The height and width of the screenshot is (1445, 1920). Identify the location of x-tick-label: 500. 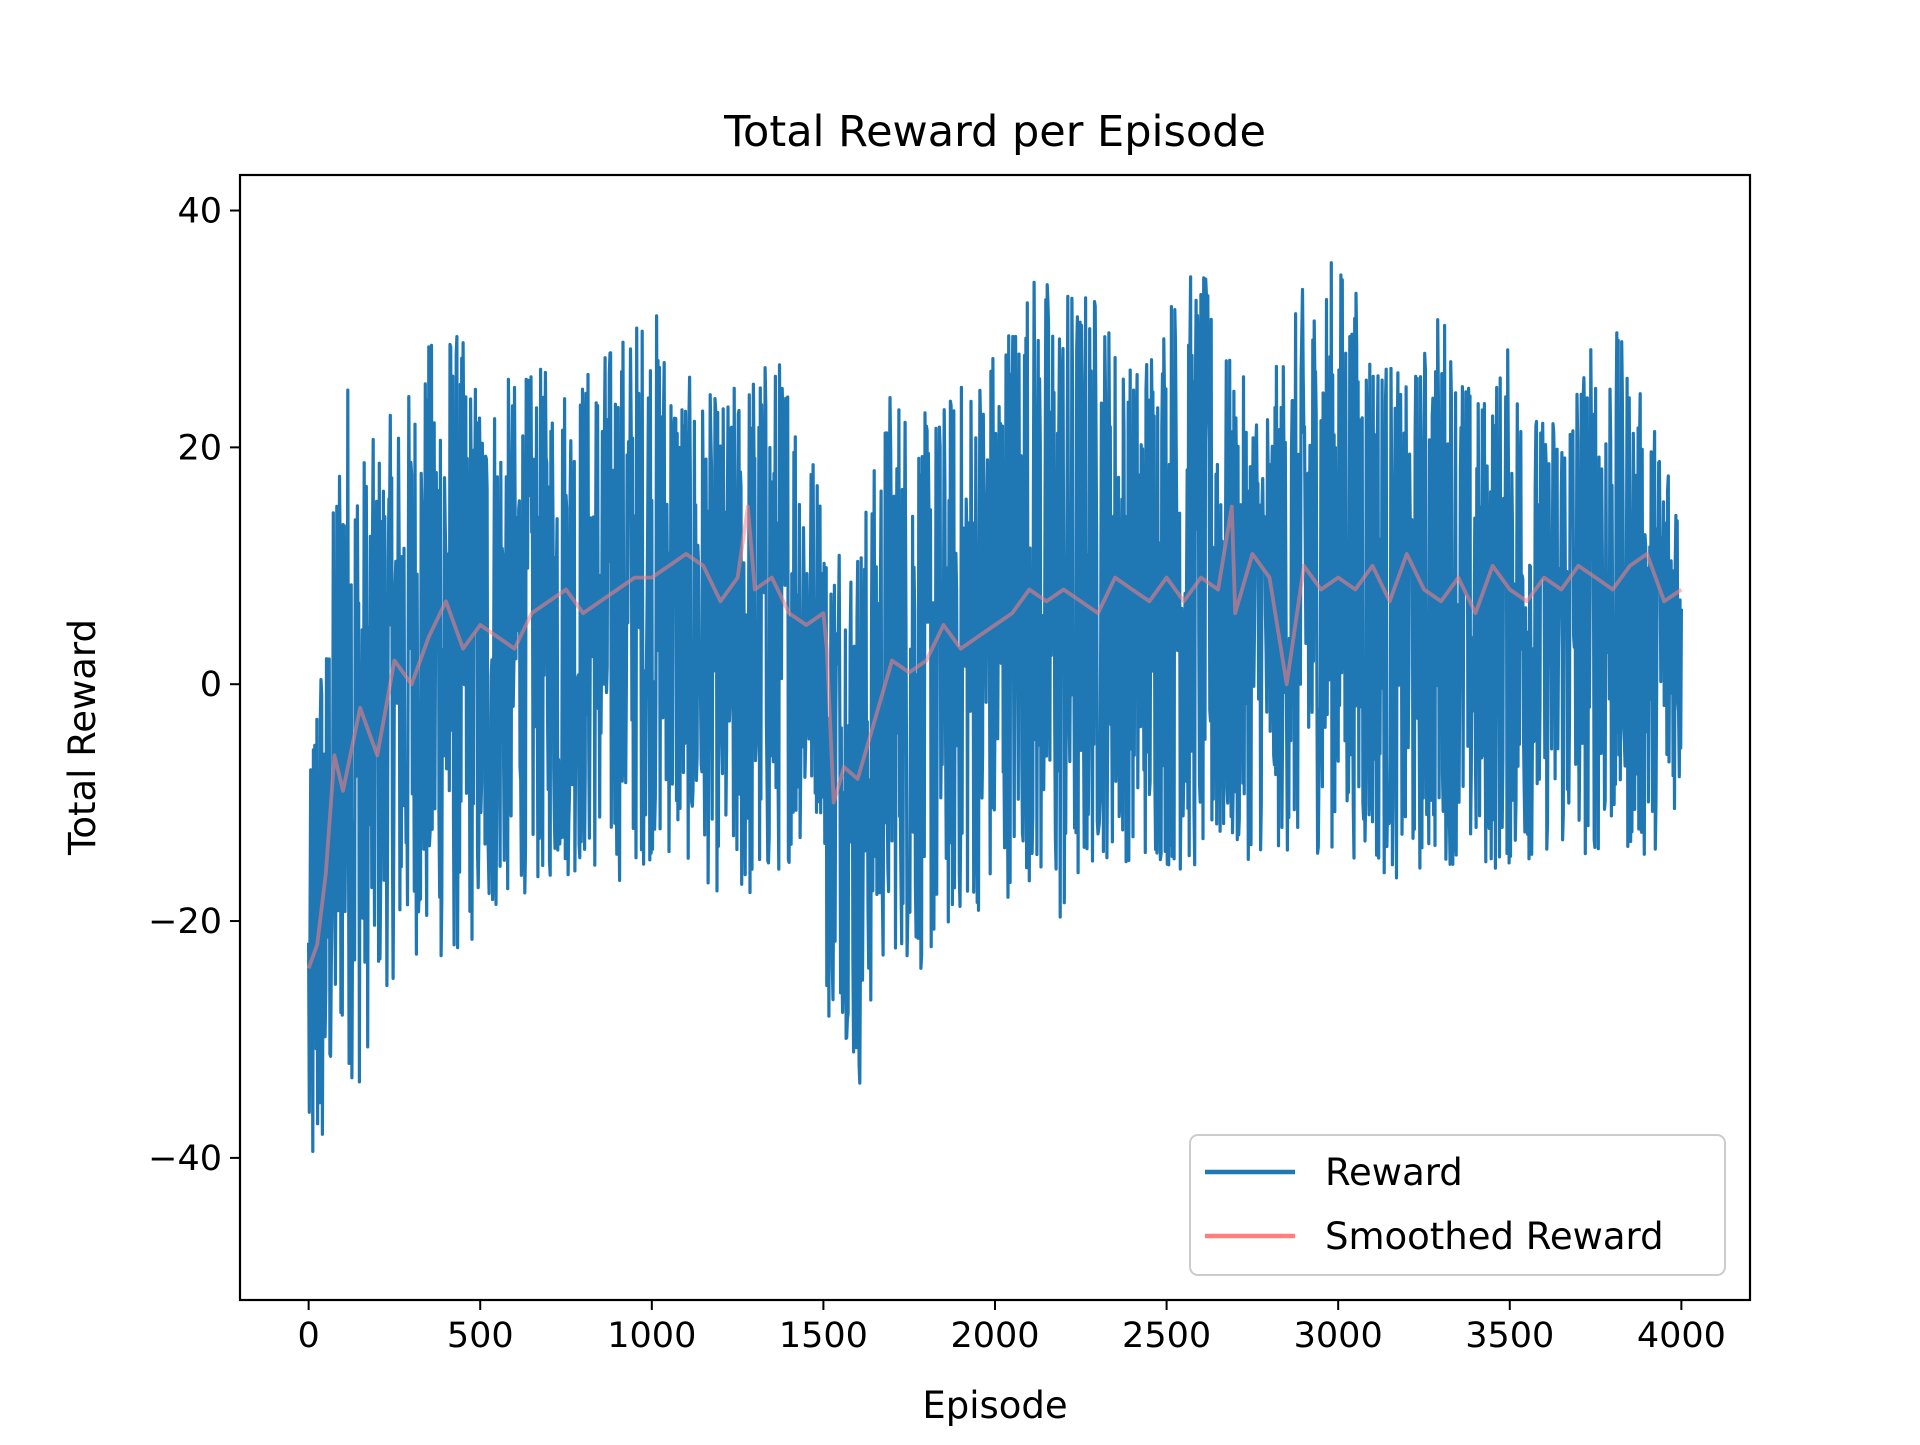
(480, 1336).